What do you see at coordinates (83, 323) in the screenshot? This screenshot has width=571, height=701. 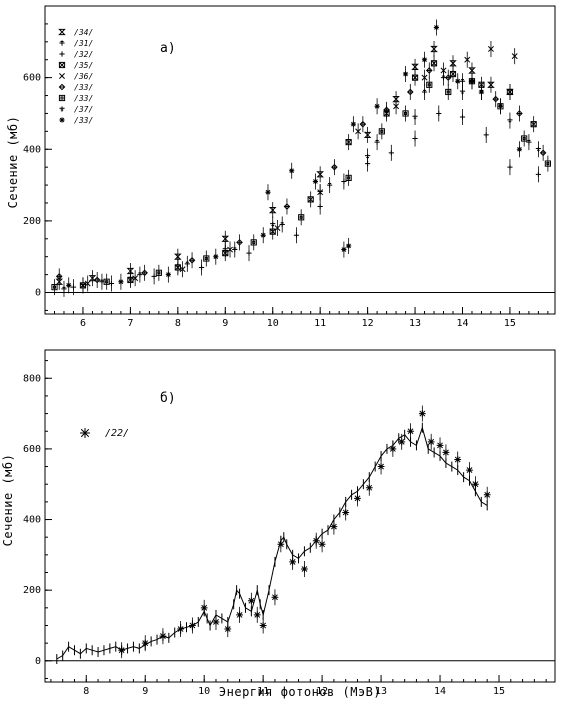 I see `panel-a-x-tick-label: 6` at bounding box center [83, 323].